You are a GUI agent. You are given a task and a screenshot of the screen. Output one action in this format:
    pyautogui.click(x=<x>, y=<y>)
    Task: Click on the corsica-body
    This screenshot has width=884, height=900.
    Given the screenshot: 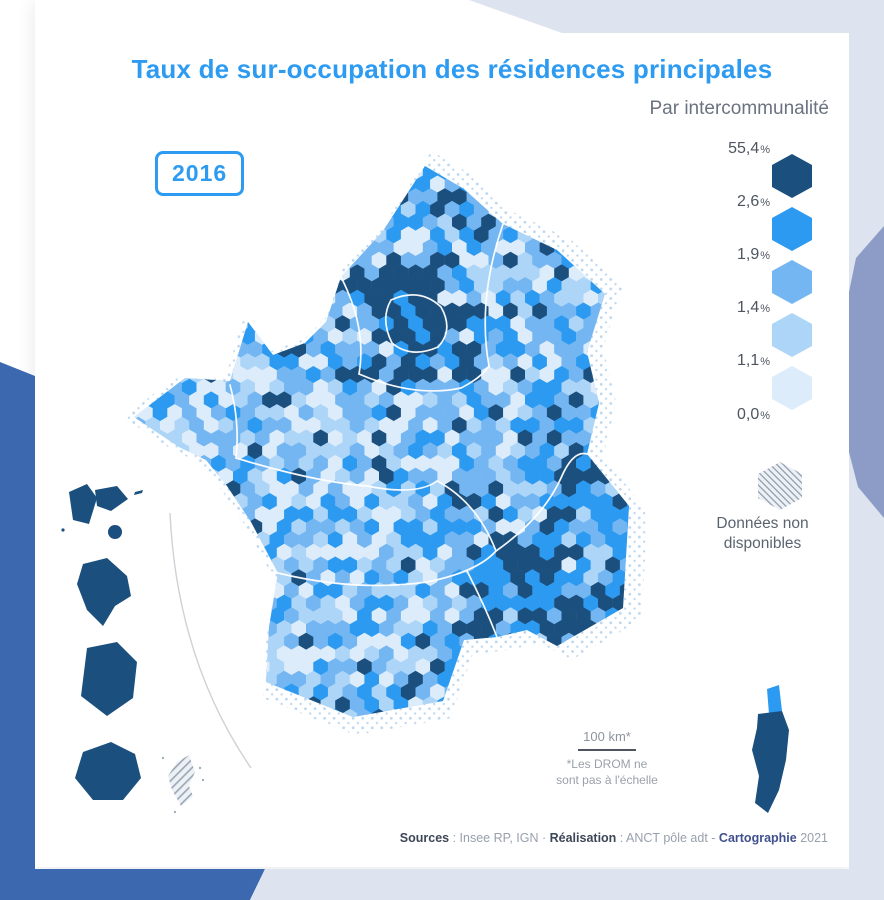 What is the action you would take?
    pyautogui.click(x=770, y=762)
    